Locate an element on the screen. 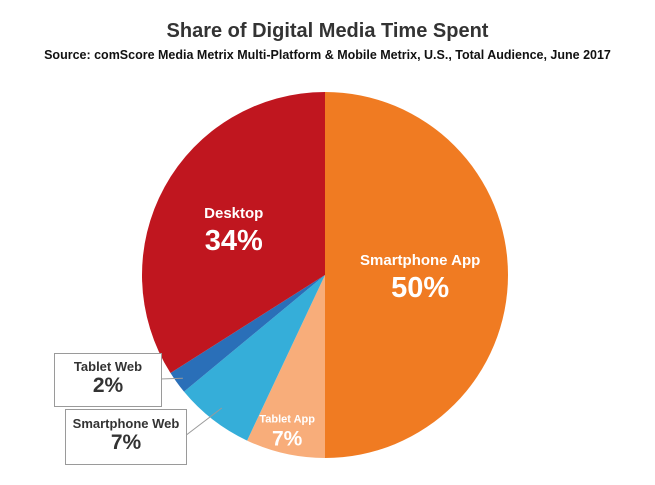 This screenshot has width=655, height=485. callout-tablet-web-label: Tablet Web is located at coordinates (108, 366).